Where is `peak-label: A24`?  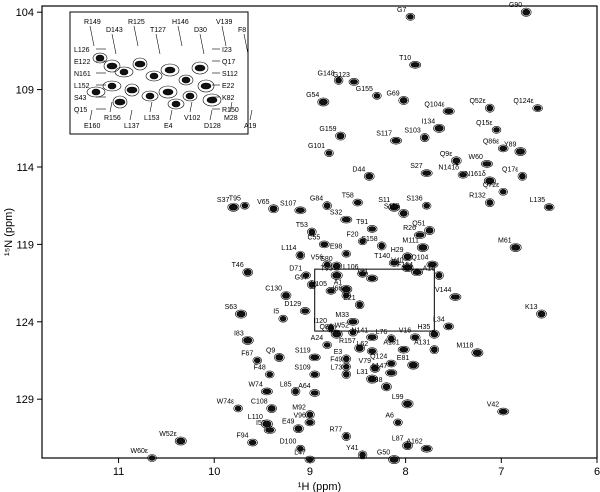
peak-label: A24 is located at coordinates (317, 338).